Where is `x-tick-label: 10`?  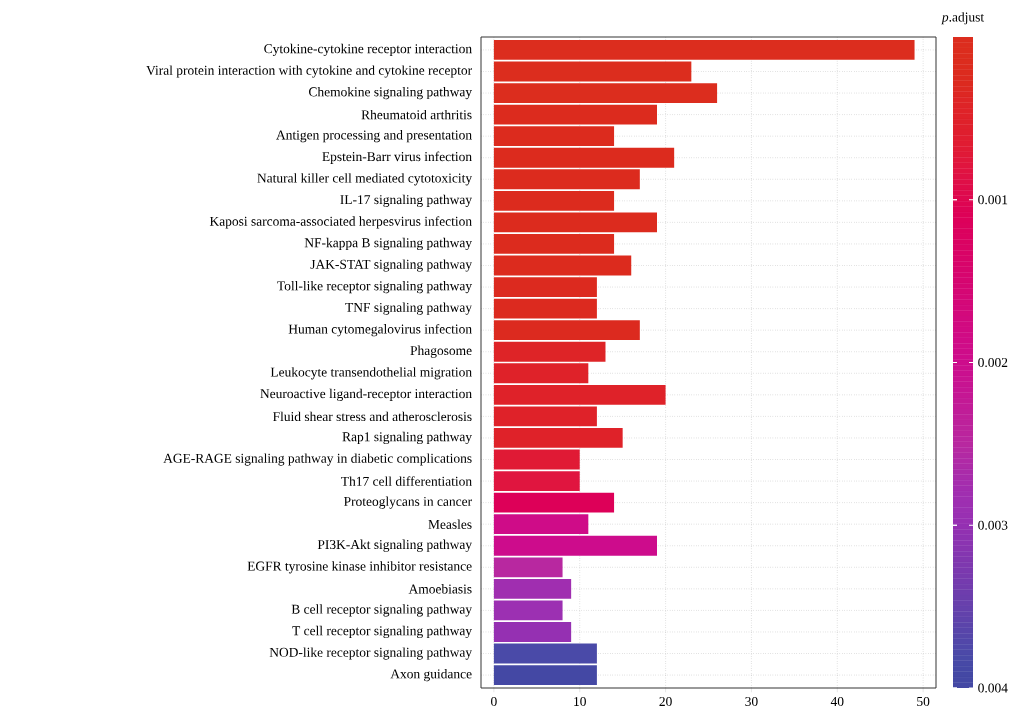 x-tick-label: 10 is located at coordinates (580, 701).